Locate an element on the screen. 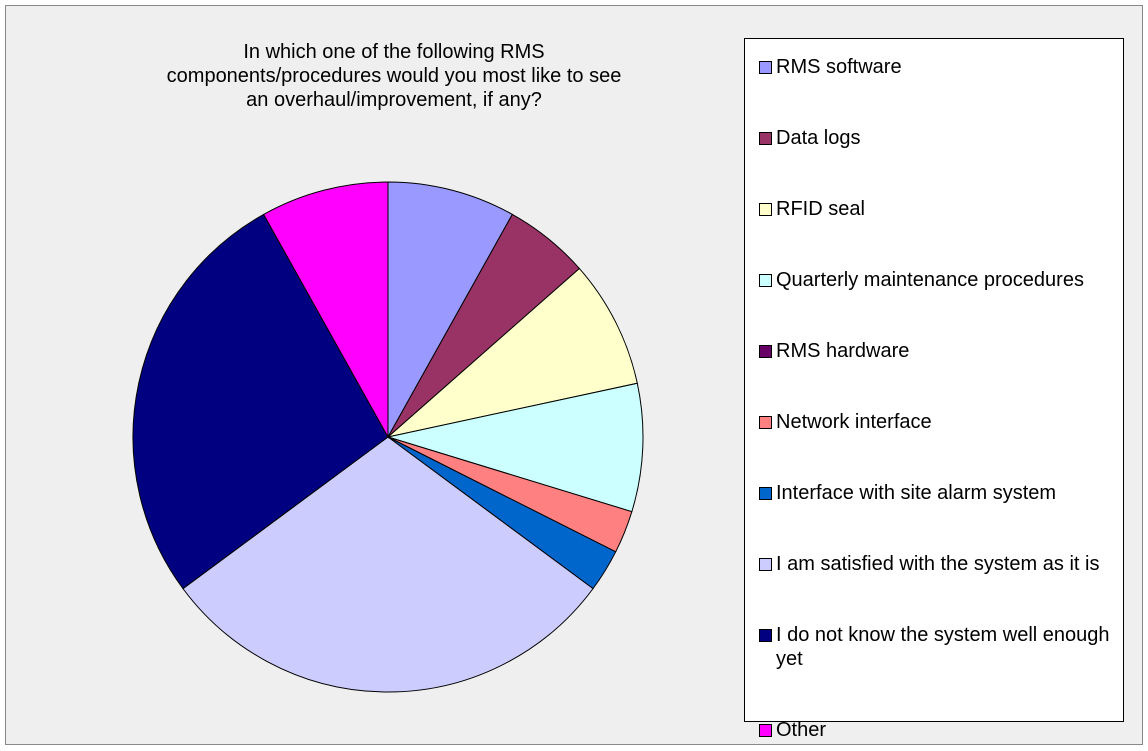 This screenshot has width=1148, height=751. legend-label: Interface with site alarm system is located at coordinates (916, 493).